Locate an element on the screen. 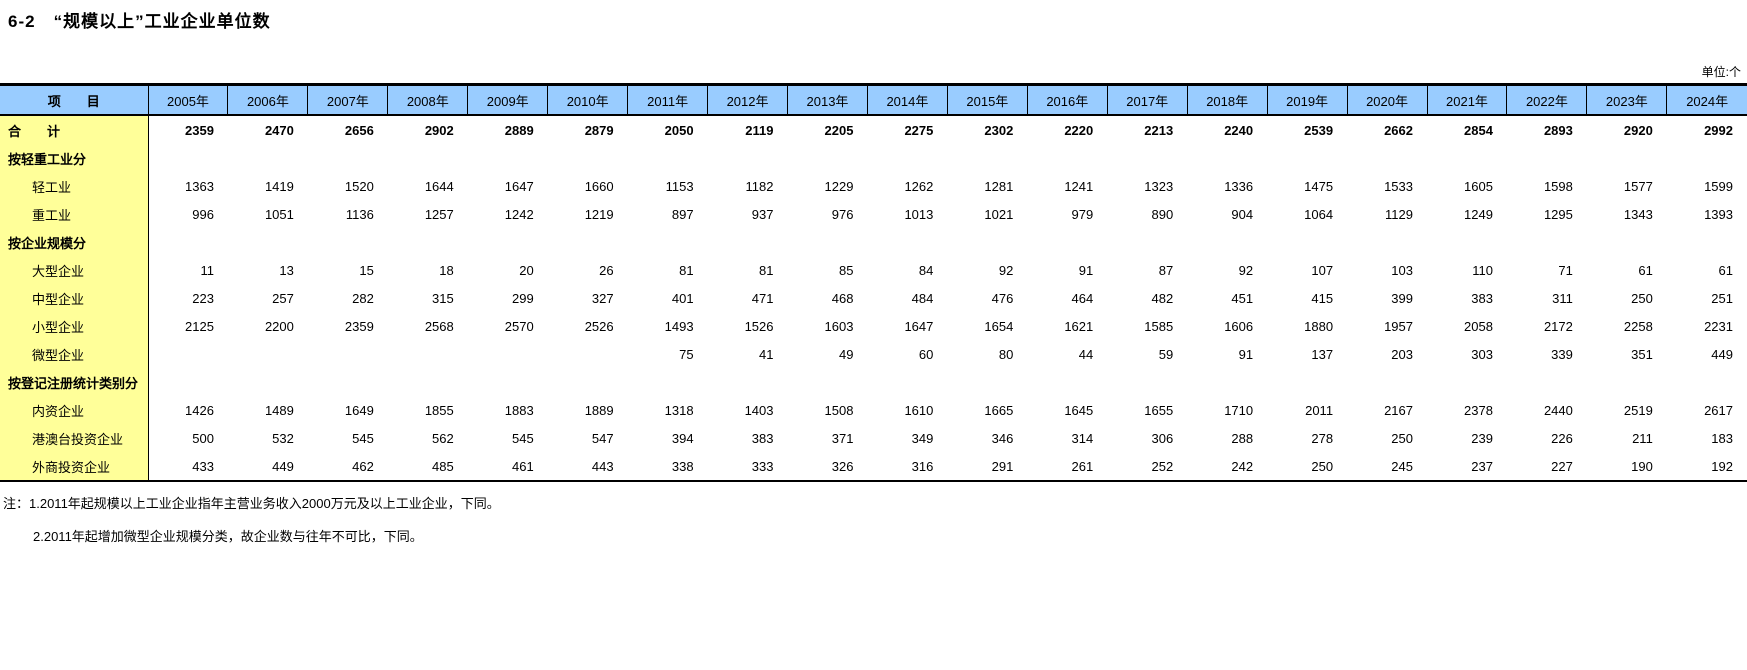 The width and height of the screenshot is (1747, 670). table-cell: 476 is located at coordinates (1002, 298).